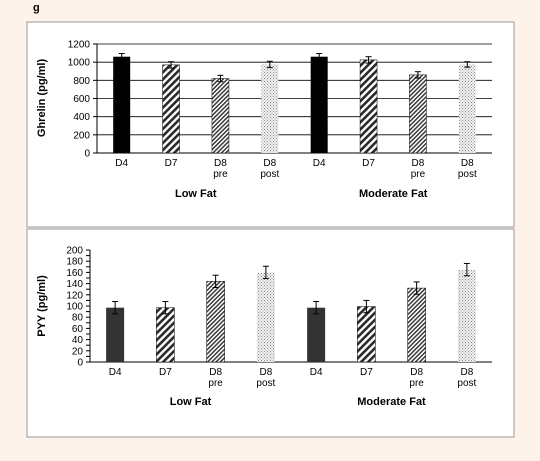 The image size is (540, 461). I want to click on y-tick-label: 400, so click(81, 117).